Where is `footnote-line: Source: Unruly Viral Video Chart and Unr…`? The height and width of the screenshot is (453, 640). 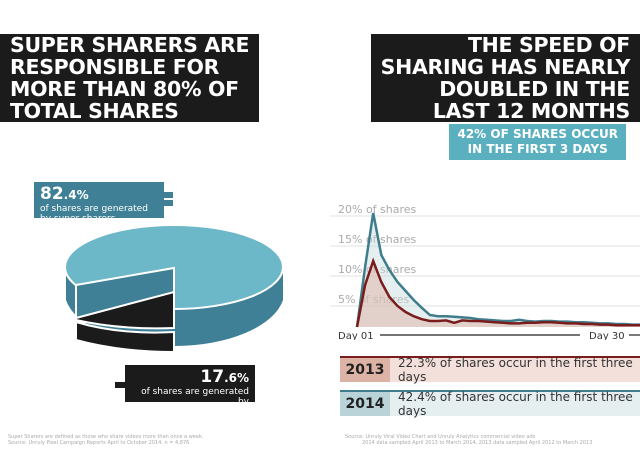
footnote-line: Source: Unruly Viral Video Chart and Unr… is located at coordinates (440, 437).